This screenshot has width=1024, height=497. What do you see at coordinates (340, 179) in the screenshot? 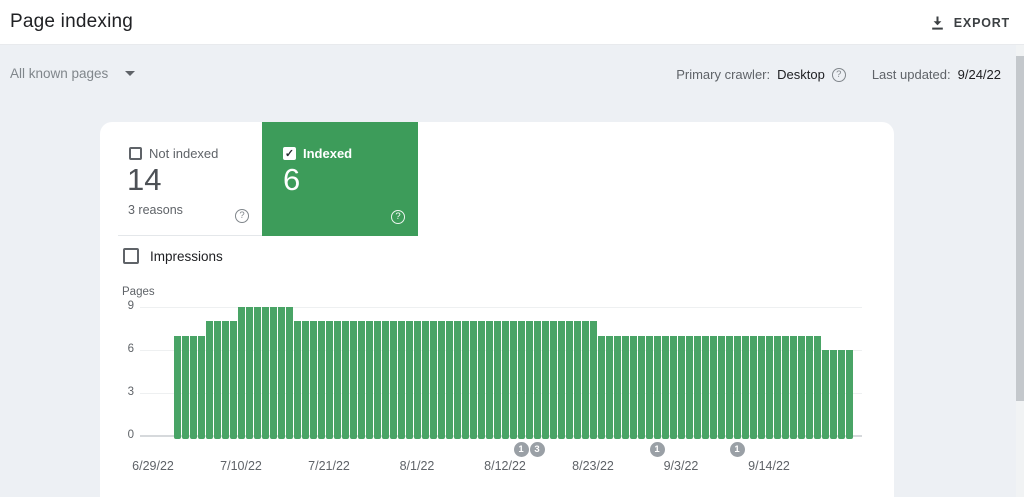
I see `tile-indexed: ✓ Indexed 6 ?` at bounding box center [340, 179].